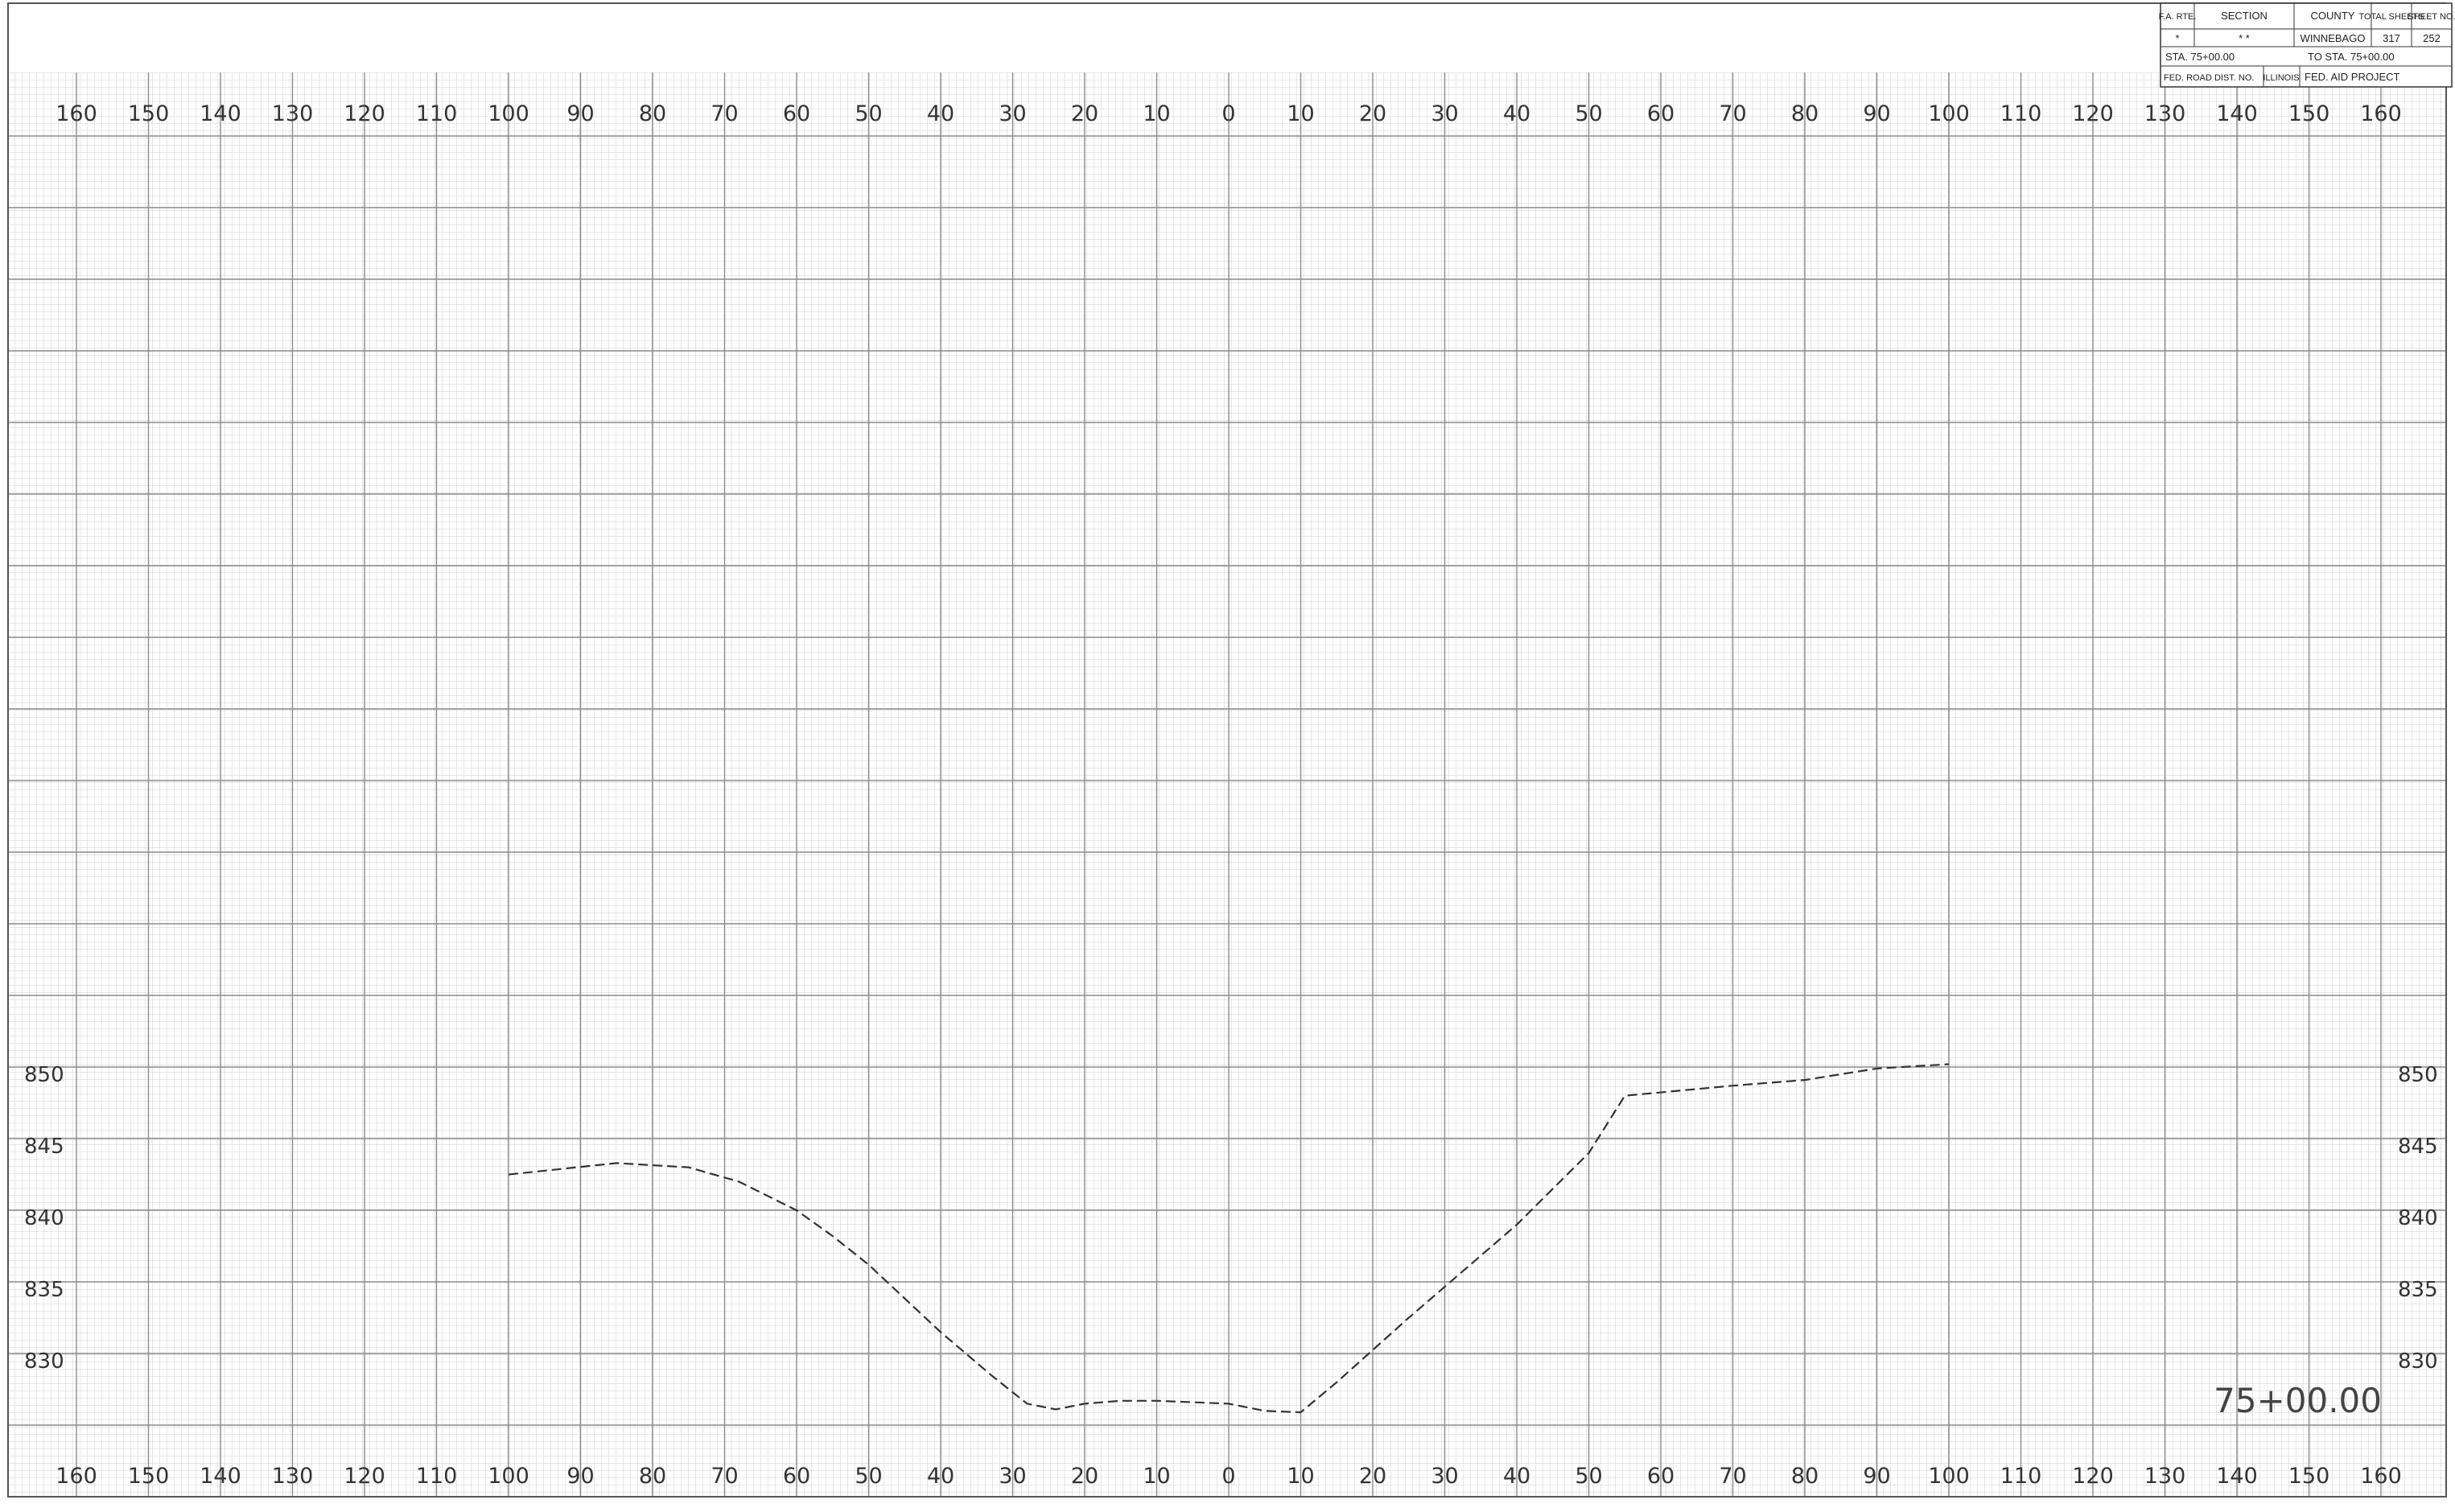 Image resolution: width=2455 pixels, height=1512 pixels. Describe the element at coordinates (44, 1147) in the screenshot. I see `y-tick-label-left: 845` at that location.